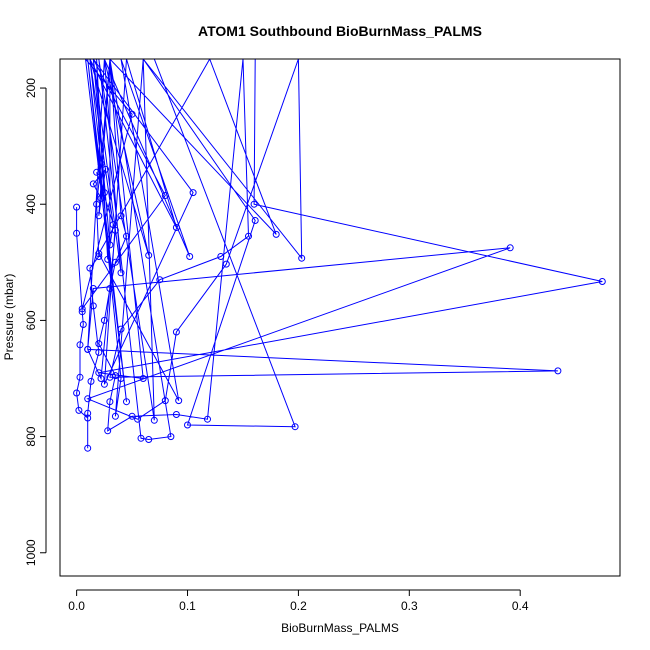 This screenshot has width=650, height=650. What do you see at coordinates (76, 606) in the screenshot?
I see `x-tick-label: 0.0` at bounding box center [76, 606].